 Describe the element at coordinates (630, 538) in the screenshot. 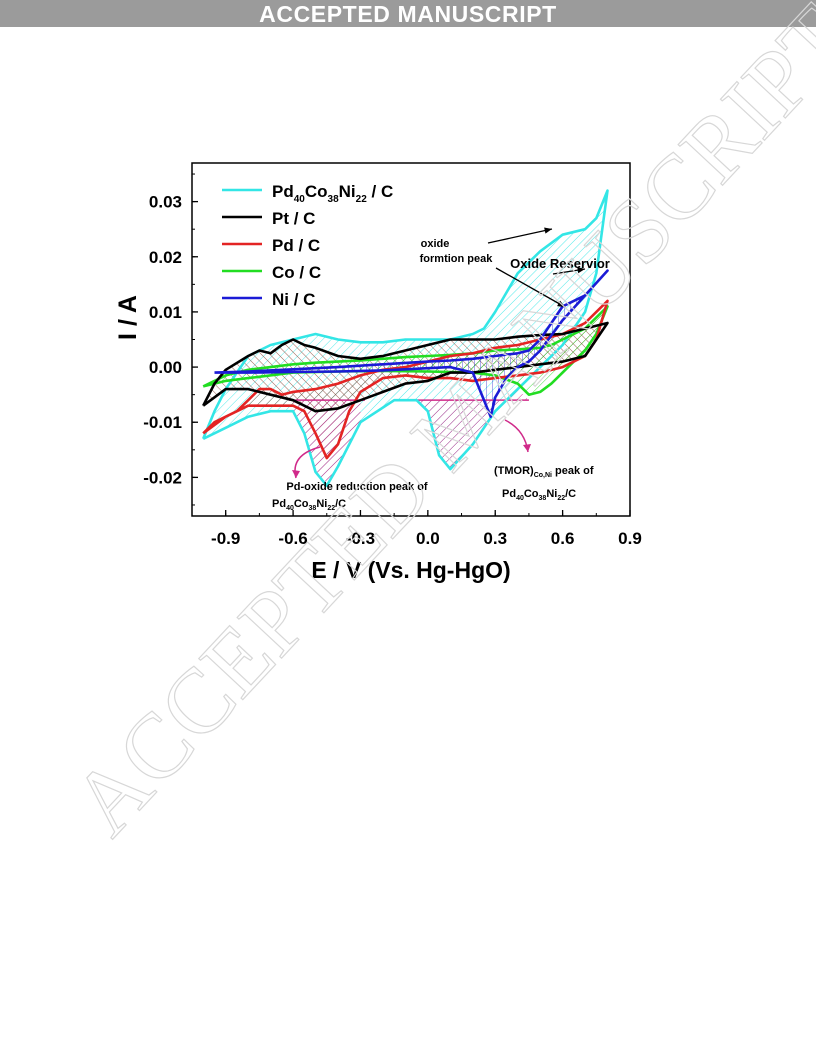

I see `x-tick-label: 0.9` at that location.